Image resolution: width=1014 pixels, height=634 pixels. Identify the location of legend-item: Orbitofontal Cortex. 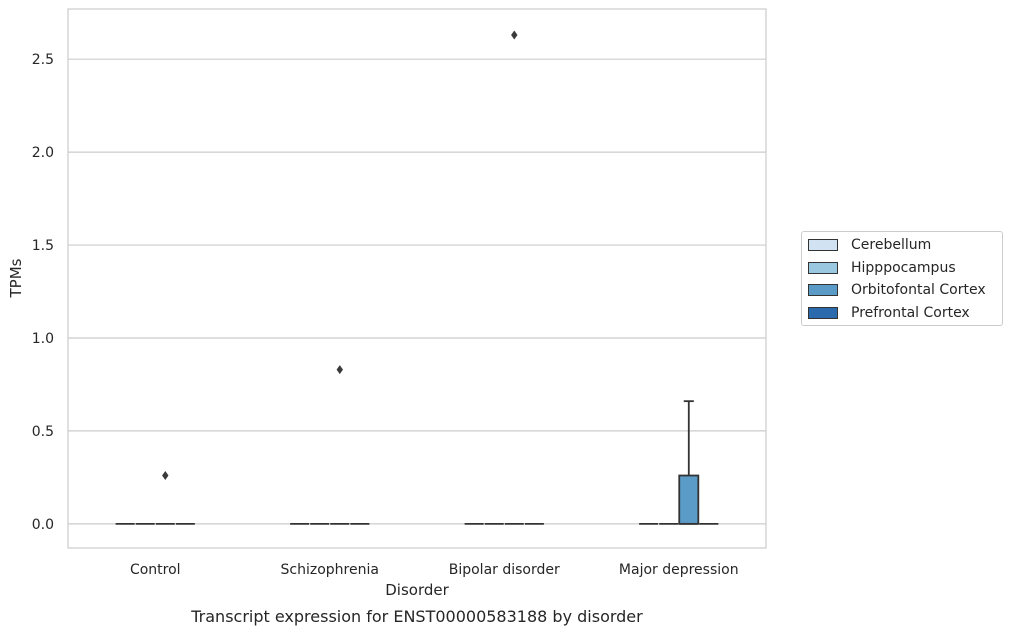
(897, 290).